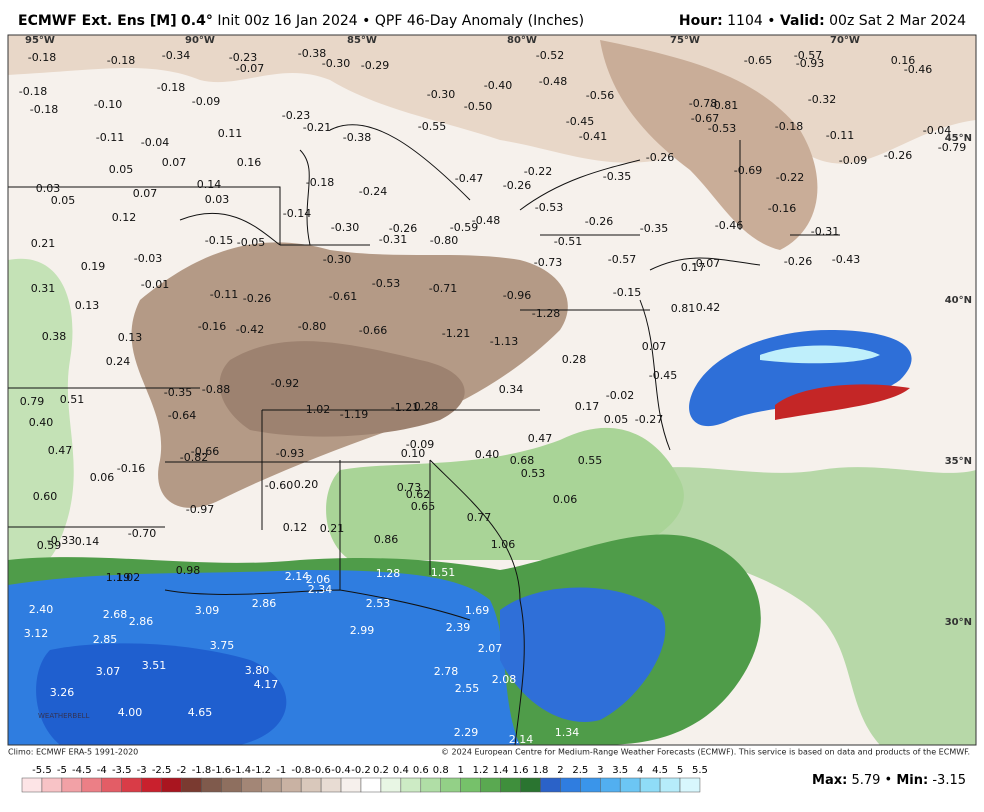 Image resolution: width=984 pixels, height=812 pixels. I want to click on station-value: 2.14, so click(297, 576).